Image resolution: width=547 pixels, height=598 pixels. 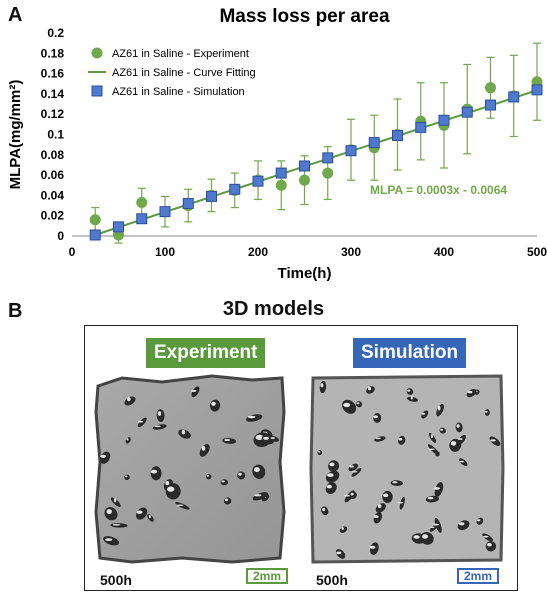 What do you see at coordinates (407, 469) in the screenshot?
I see `simulation-3d-model` at bounding box center [407, 469].